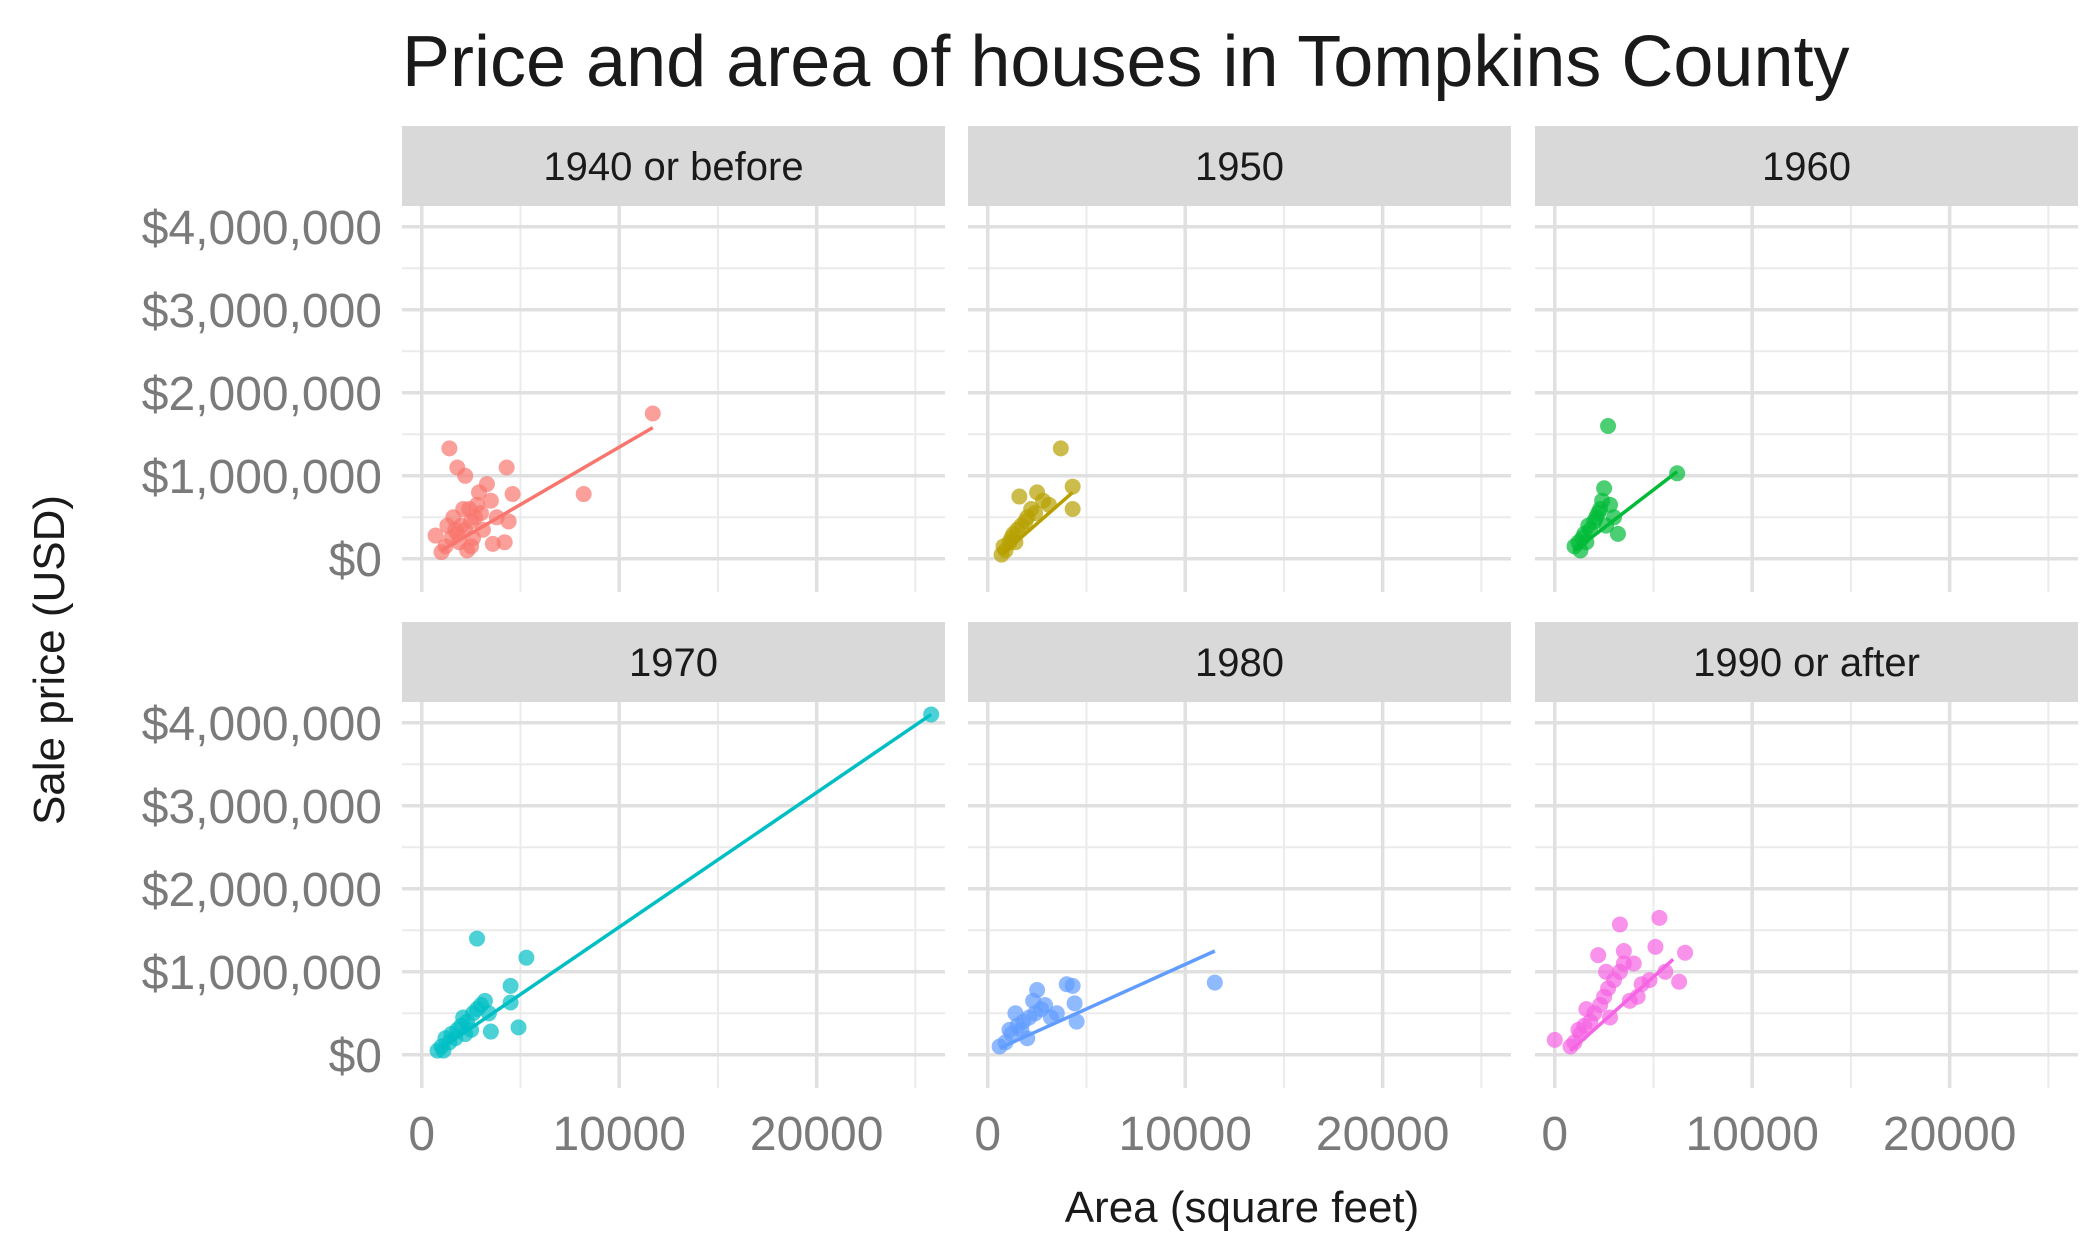  I want to click on x-axis-title: Area (square feet), so click(1242, 1207).